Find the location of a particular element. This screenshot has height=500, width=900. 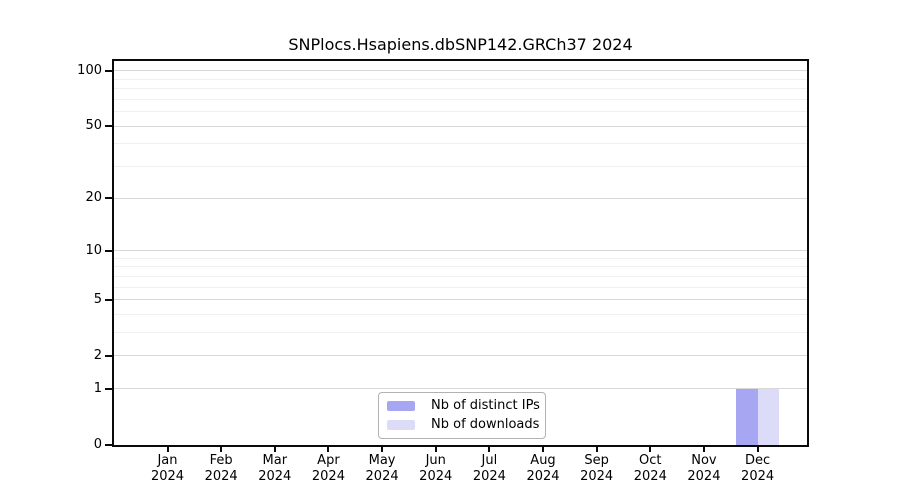

x-tick-oct is located at coordinates (650, 449).